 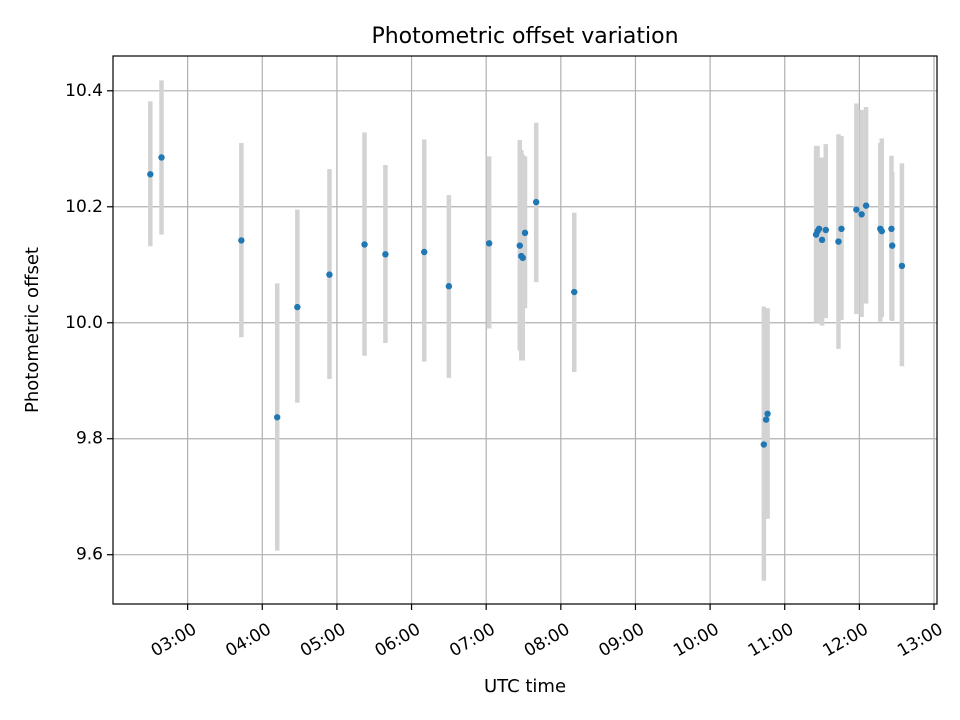 I want to click on y-axis-label: Photometric offset, so click(x=32, y=330).